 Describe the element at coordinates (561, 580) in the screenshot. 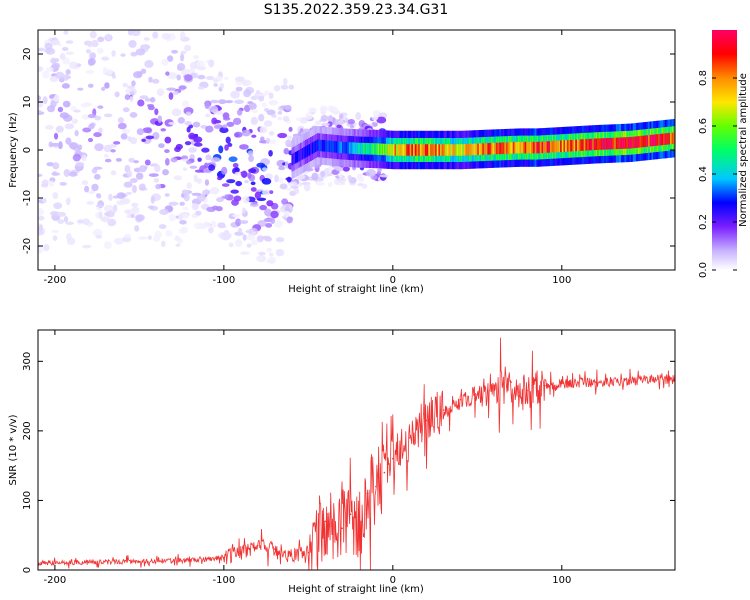

I see `snr-x-tick-label: 100` at that location.